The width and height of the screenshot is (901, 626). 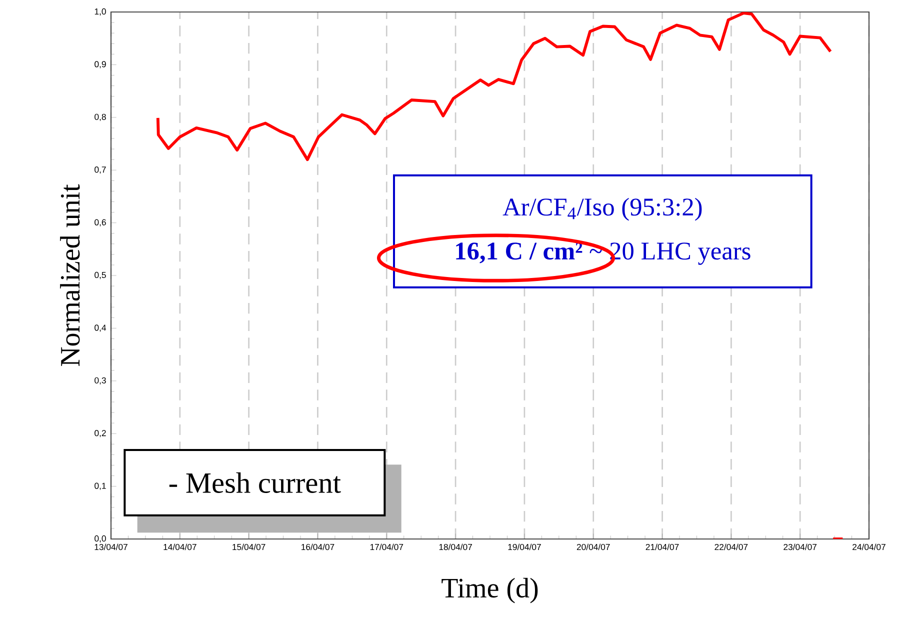 I want to click on x-tick-label: 16/04/07, so click(x=318, y=547).